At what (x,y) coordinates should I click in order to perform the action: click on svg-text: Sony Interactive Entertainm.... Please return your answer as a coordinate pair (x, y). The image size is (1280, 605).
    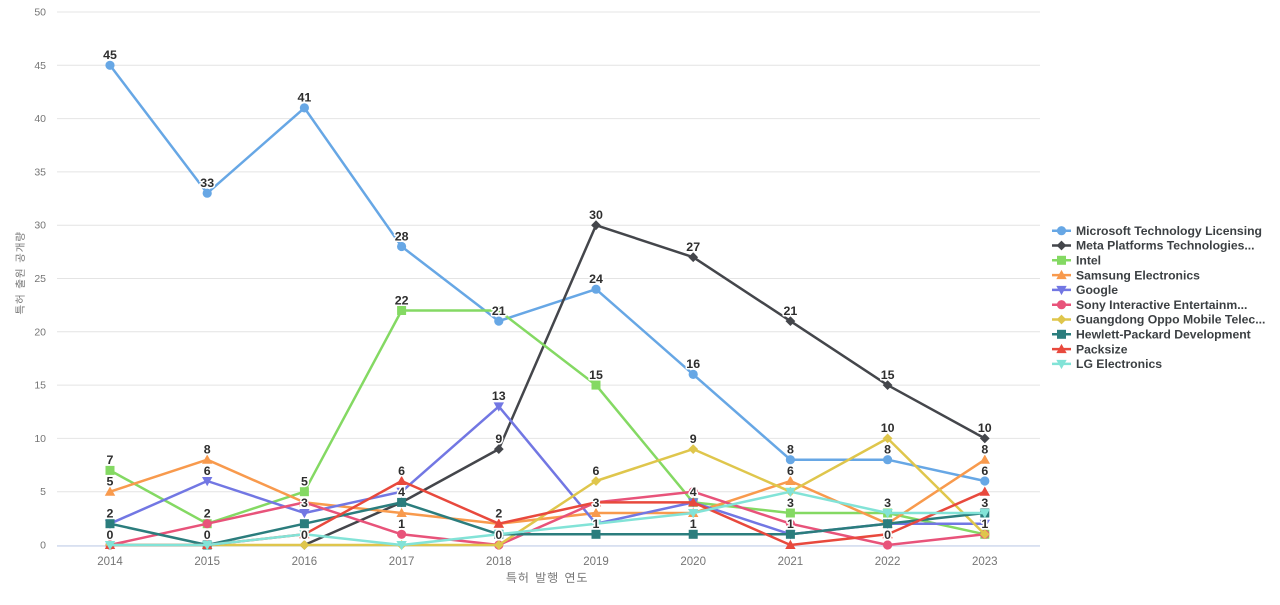
    Looking at the image, I should click on (1161, 305).